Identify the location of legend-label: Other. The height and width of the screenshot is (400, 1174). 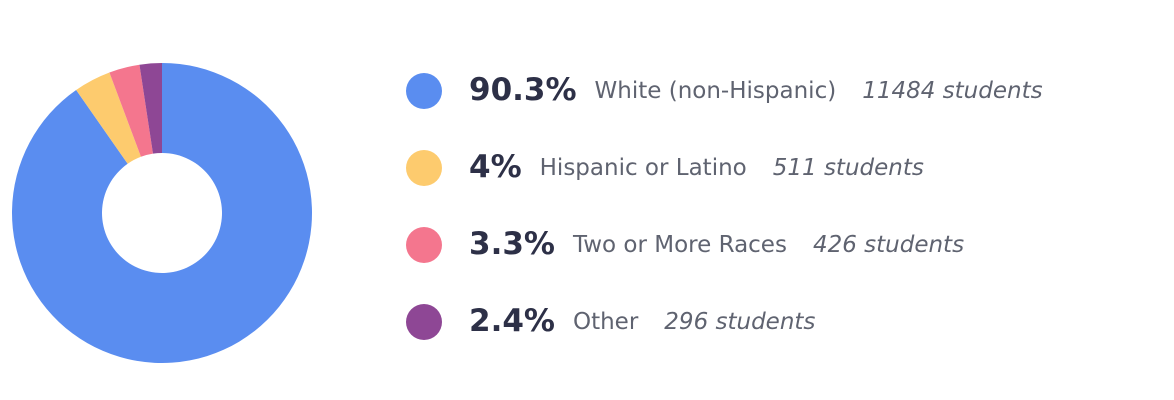
(606, 322).